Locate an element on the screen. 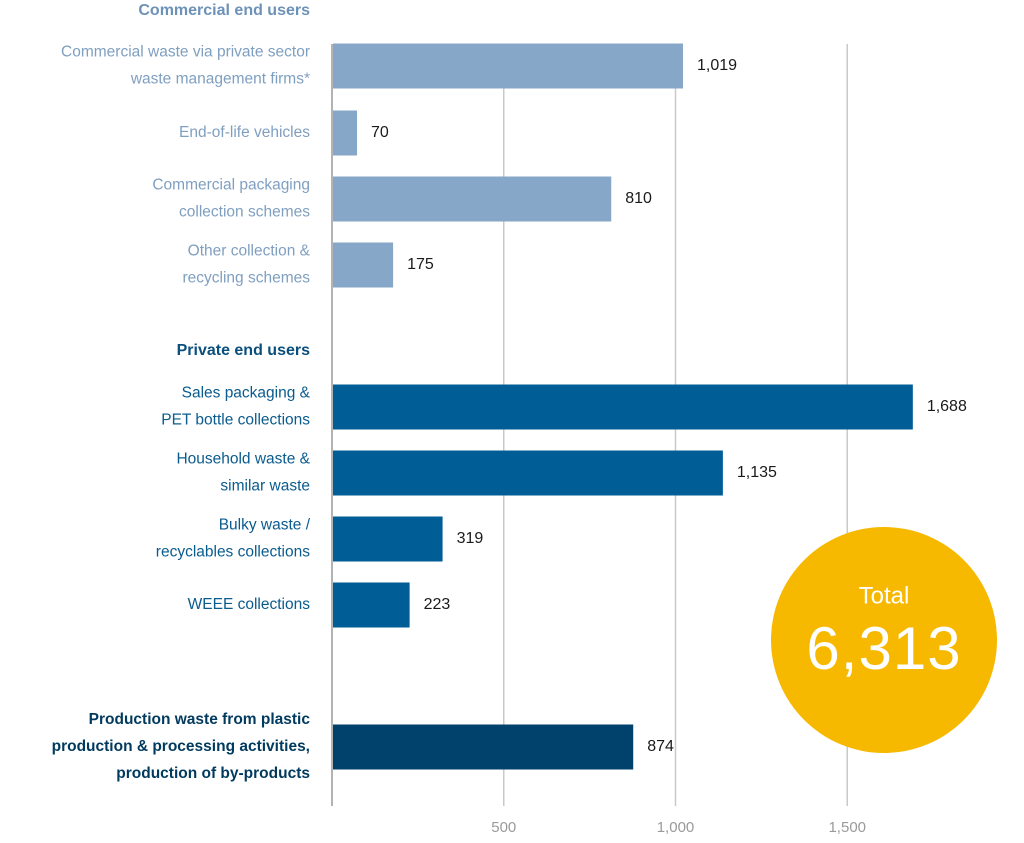 The image size is (1024, 843). category-label-line: WEEE collections is located at coordinates (249, 604).